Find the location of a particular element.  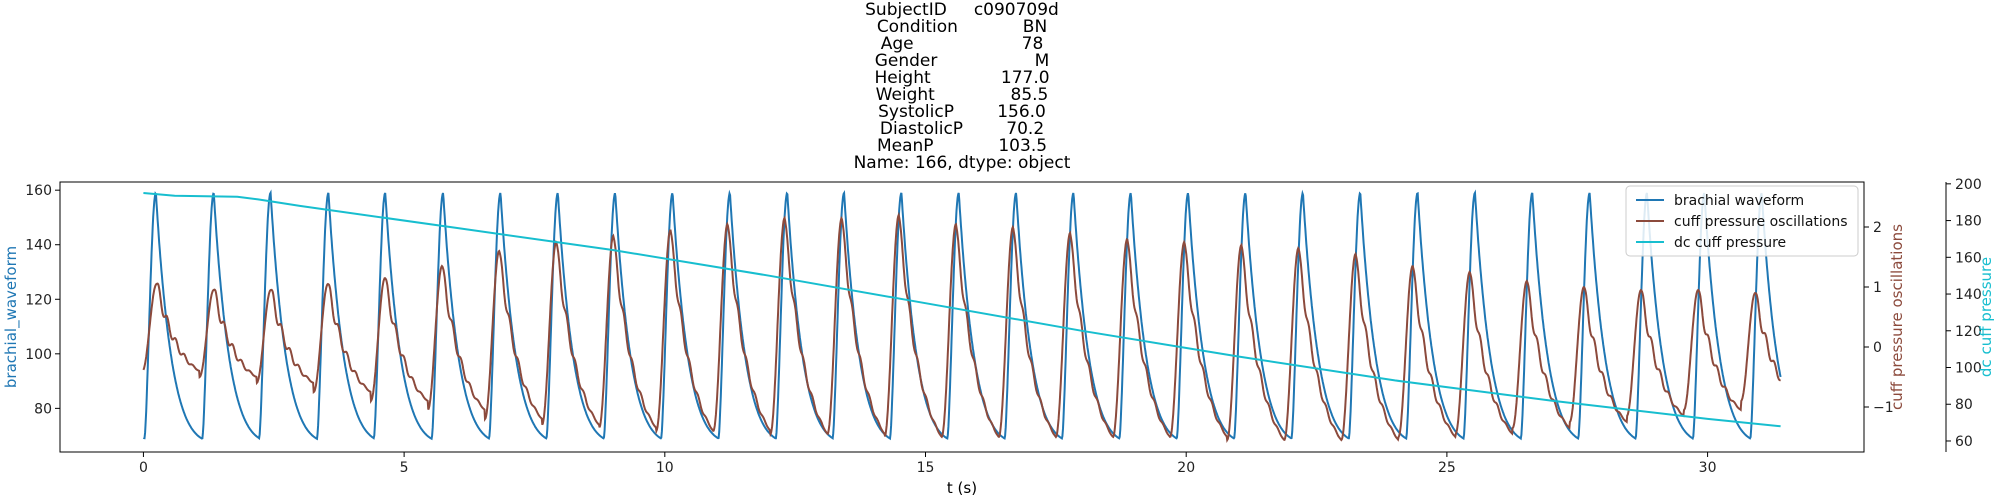

y-right2-tick-label: 160 is located at coordinates (1968, 258).